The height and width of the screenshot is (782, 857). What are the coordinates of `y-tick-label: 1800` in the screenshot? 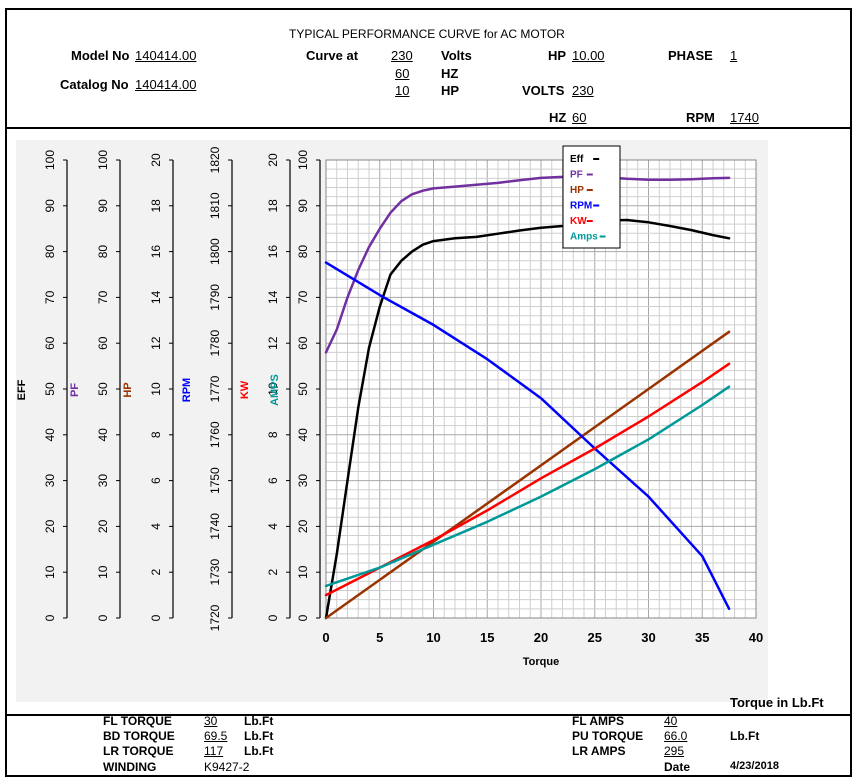 It's located at (215, 251).